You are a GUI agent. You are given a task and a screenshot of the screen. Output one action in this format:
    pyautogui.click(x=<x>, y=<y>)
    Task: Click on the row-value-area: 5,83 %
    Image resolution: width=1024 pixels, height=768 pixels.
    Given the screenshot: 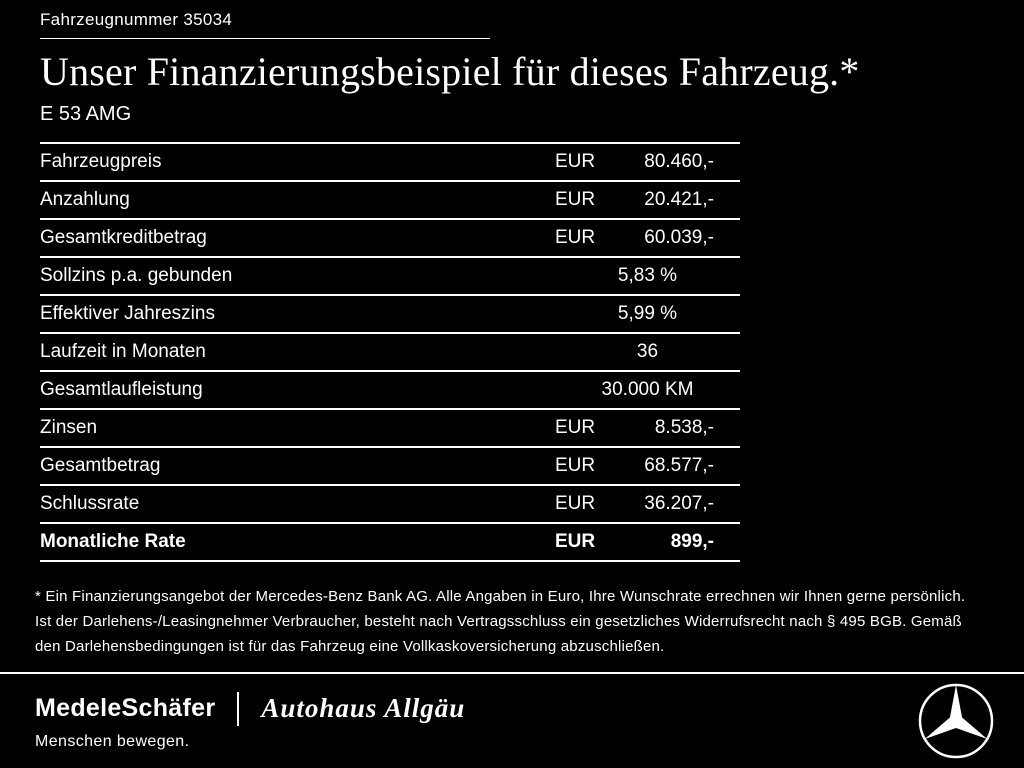 What is the action you would take?
    pyautogui.click(x=647, y=276)
    